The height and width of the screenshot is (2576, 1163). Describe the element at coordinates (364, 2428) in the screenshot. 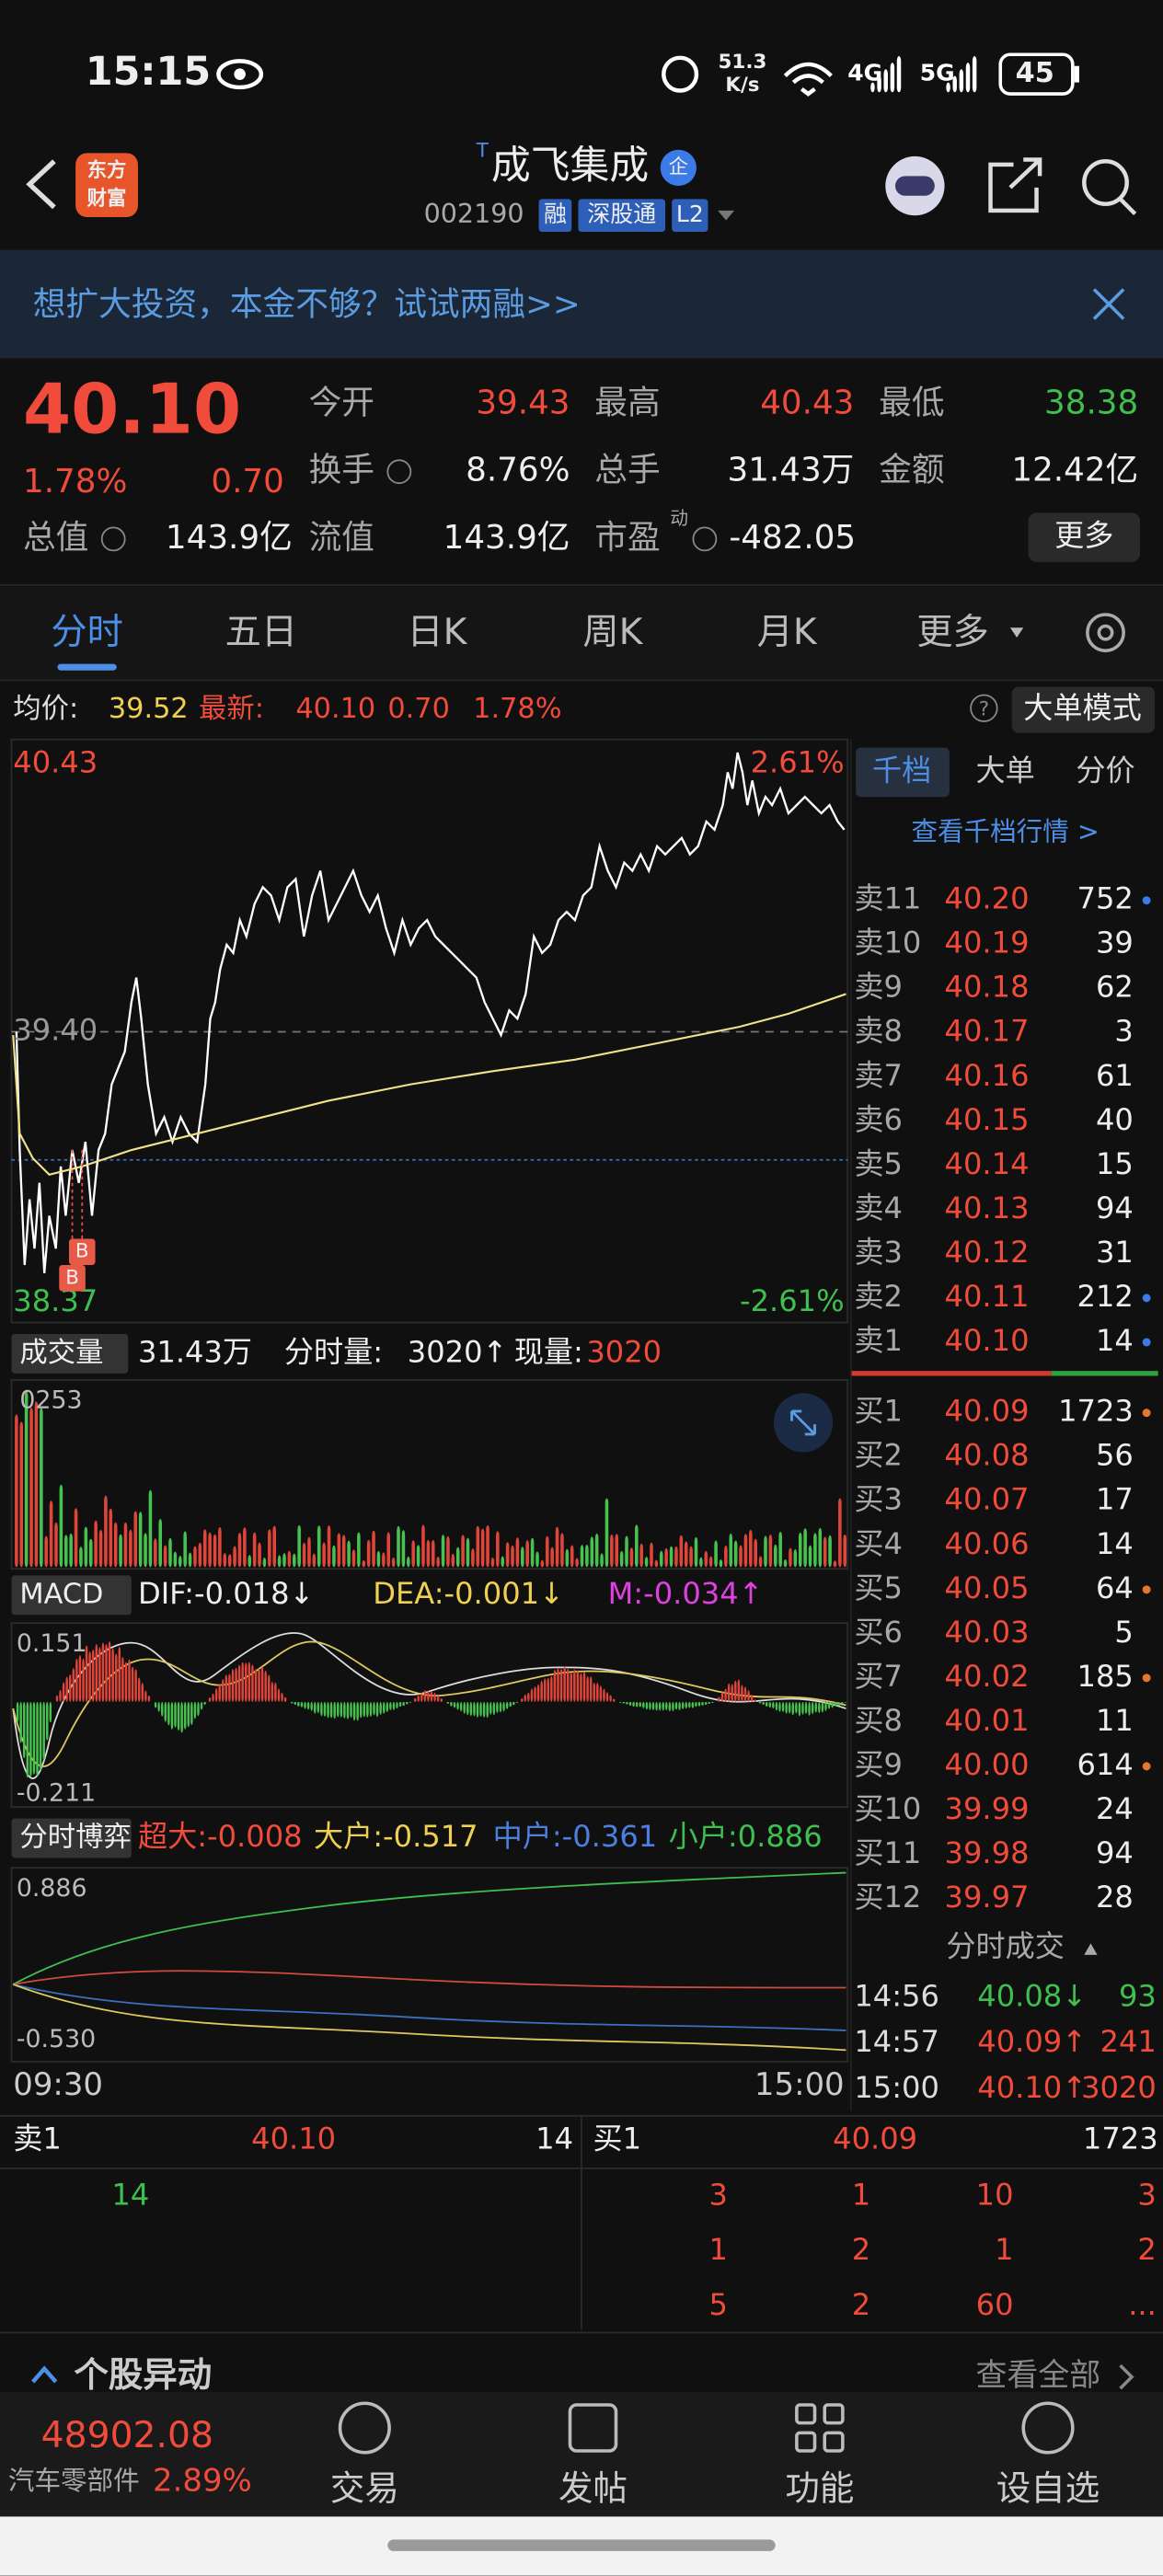

I see `trade-icon` at that location.